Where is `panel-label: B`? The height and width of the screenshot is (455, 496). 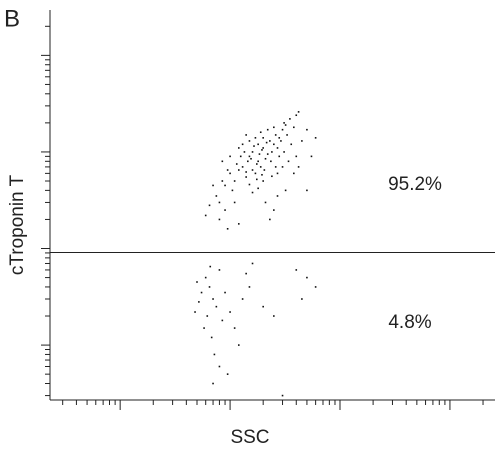
panel-label: B is located at coordinates (12, 18).